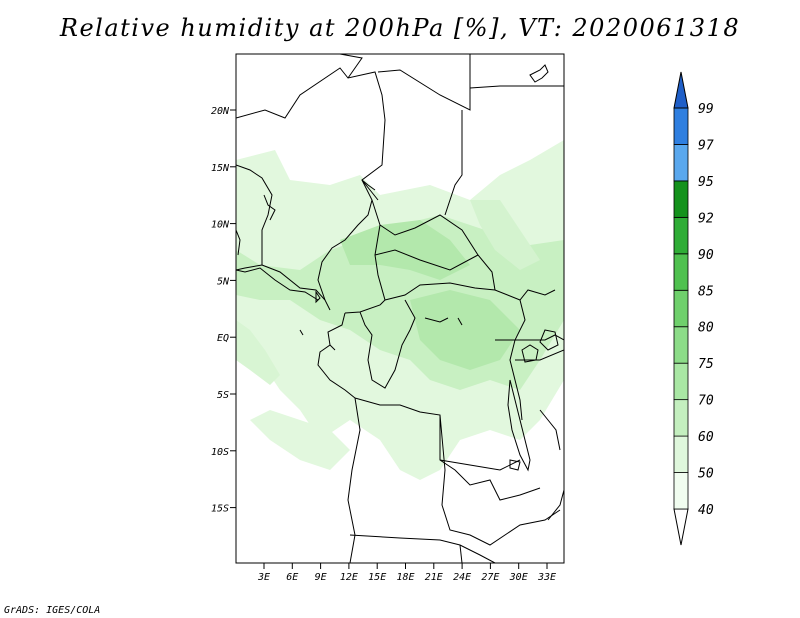 This screenshot has width=800, height=618. I want to click on lat-label: 5S, so click(223, 395).